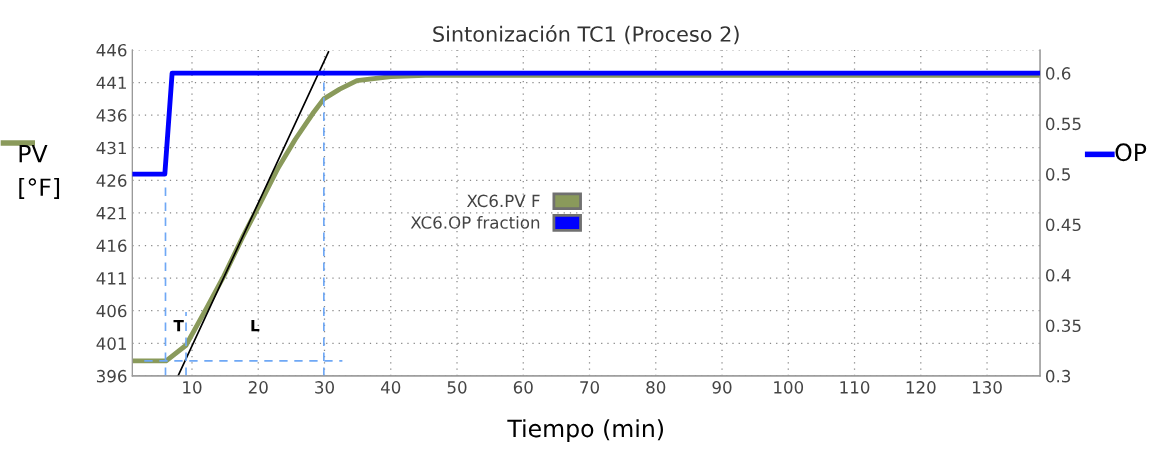 This screenshot has width=1151, height=454. What do you see at coordinates (1063, 225) in the screenshot?
I see `y2-tick-label: 0.45` at bounding box center [1063, 225].